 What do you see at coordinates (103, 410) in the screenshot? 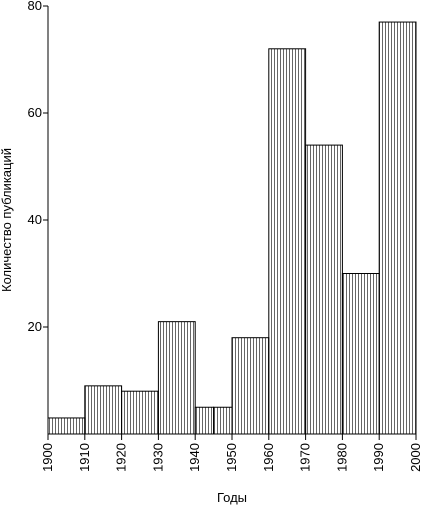
I see `bar-1910-1920` at bounding box center [103, 410].